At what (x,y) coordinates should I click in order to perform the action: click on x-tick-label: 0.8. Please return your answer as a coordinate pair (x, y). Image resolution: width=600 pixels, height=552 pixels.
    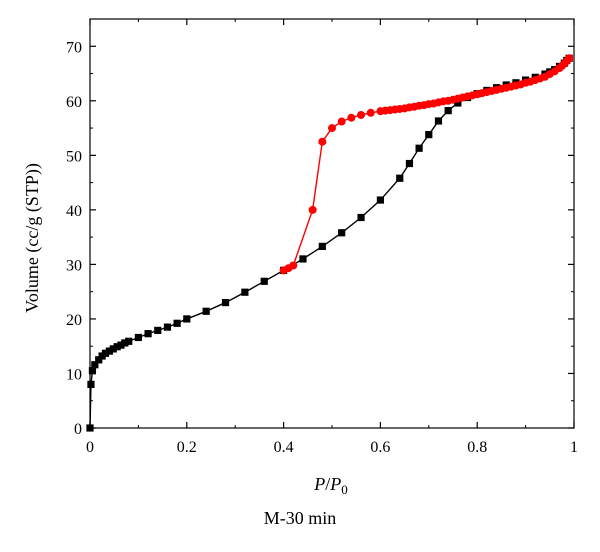
    Looking at the image, I should click on (477, 447).